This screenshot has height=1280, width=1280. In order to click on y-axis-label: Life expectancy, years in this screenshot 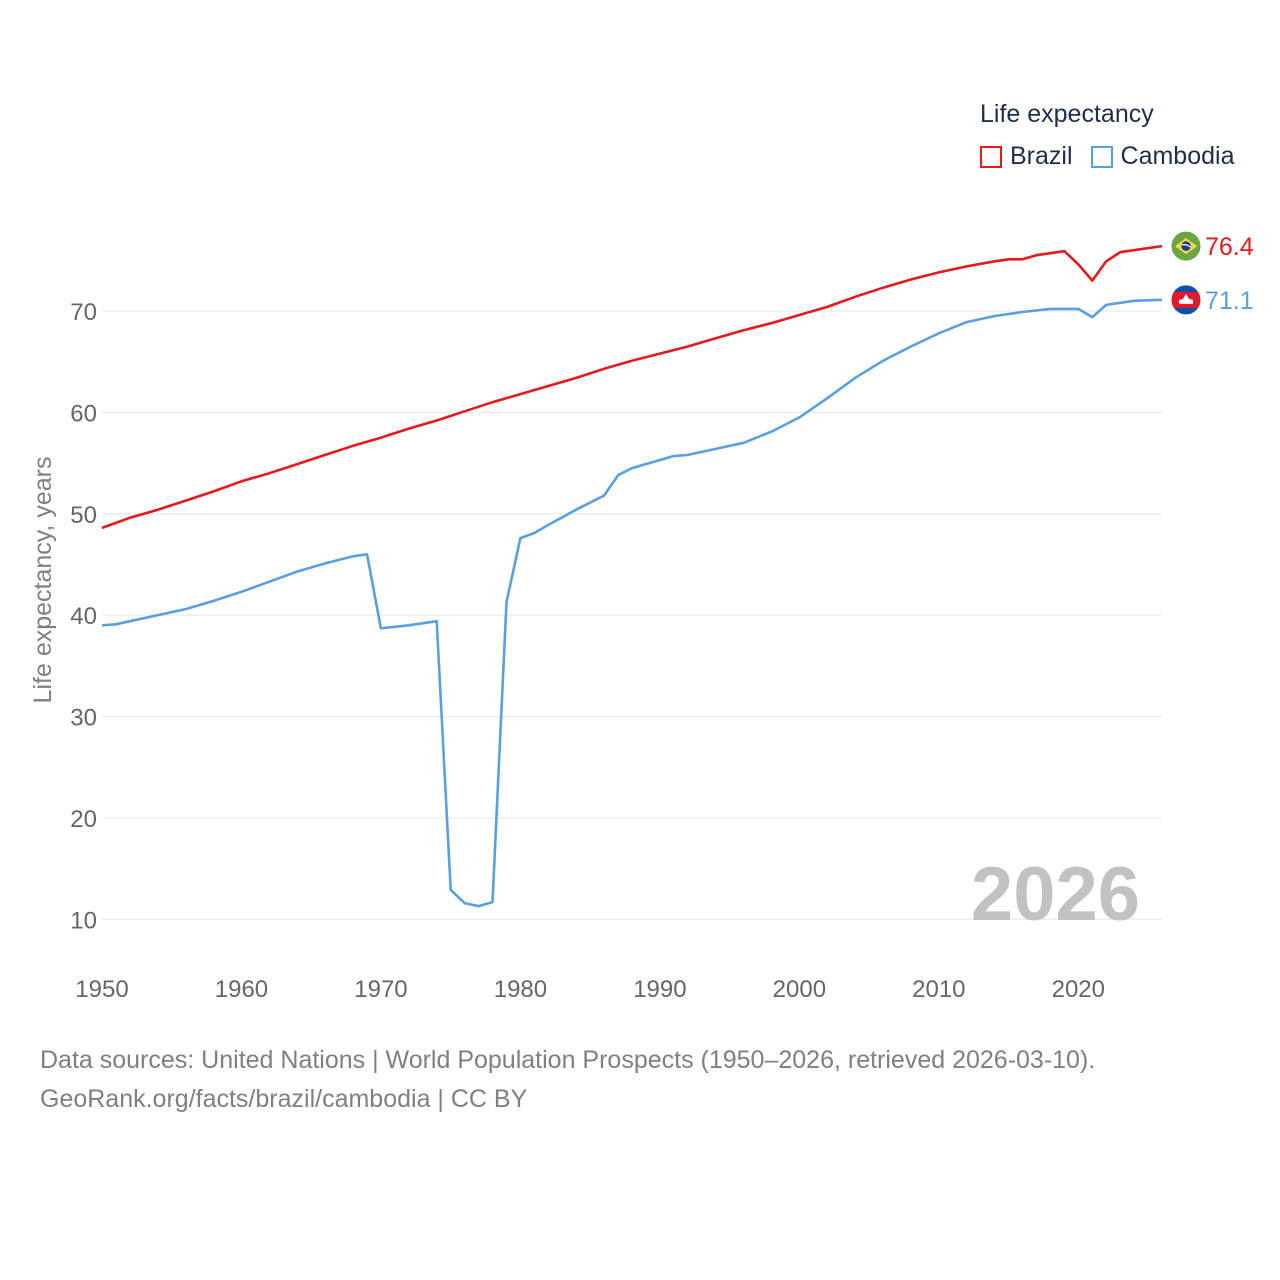, I will do `click(43, 580)`.